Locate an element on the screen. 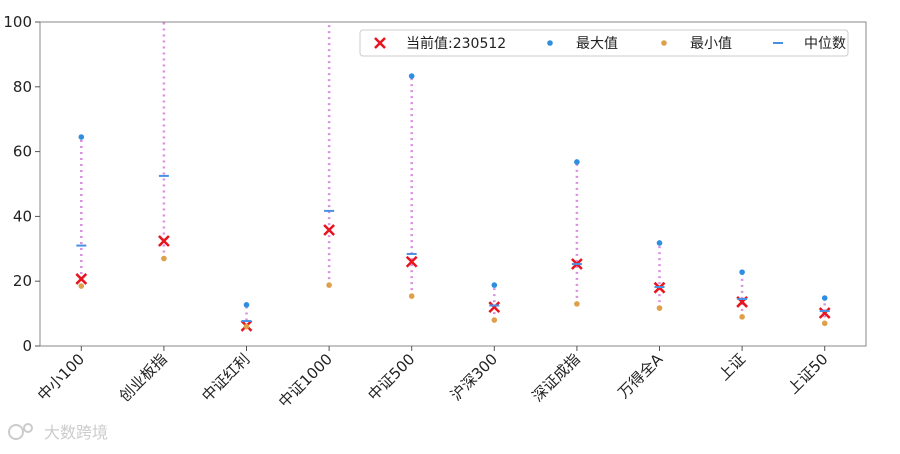 The height and width of the screenshot is (454, 900). x-tick-label: 中证红利 is located at coordinates (225, 377).